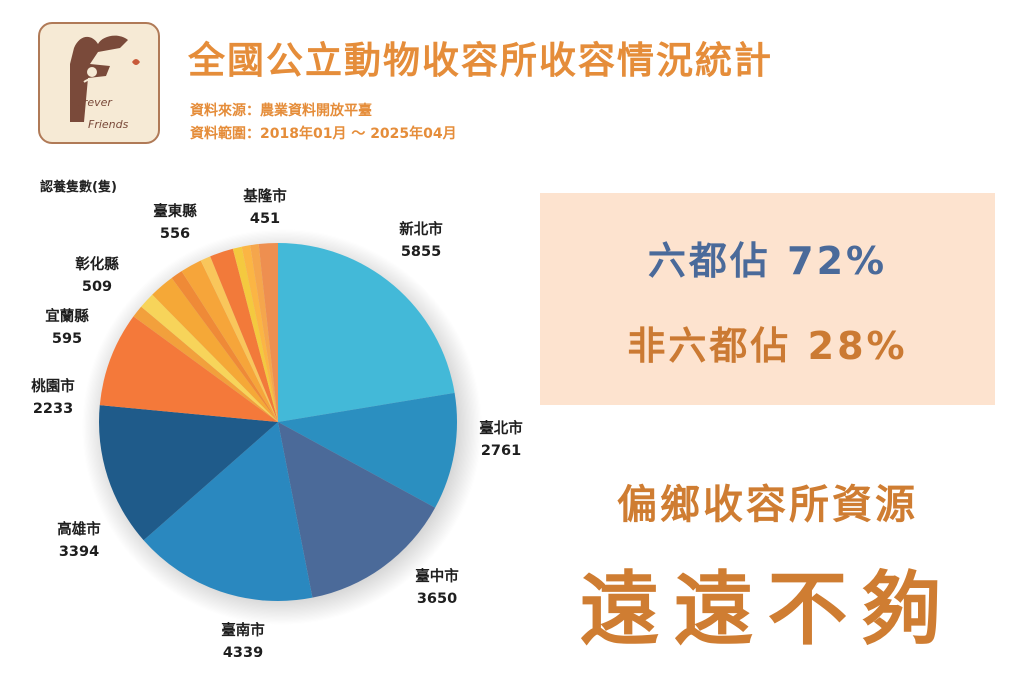  I want to click on message-line-1: 偏鄉收容所資源, so click(767, 505).